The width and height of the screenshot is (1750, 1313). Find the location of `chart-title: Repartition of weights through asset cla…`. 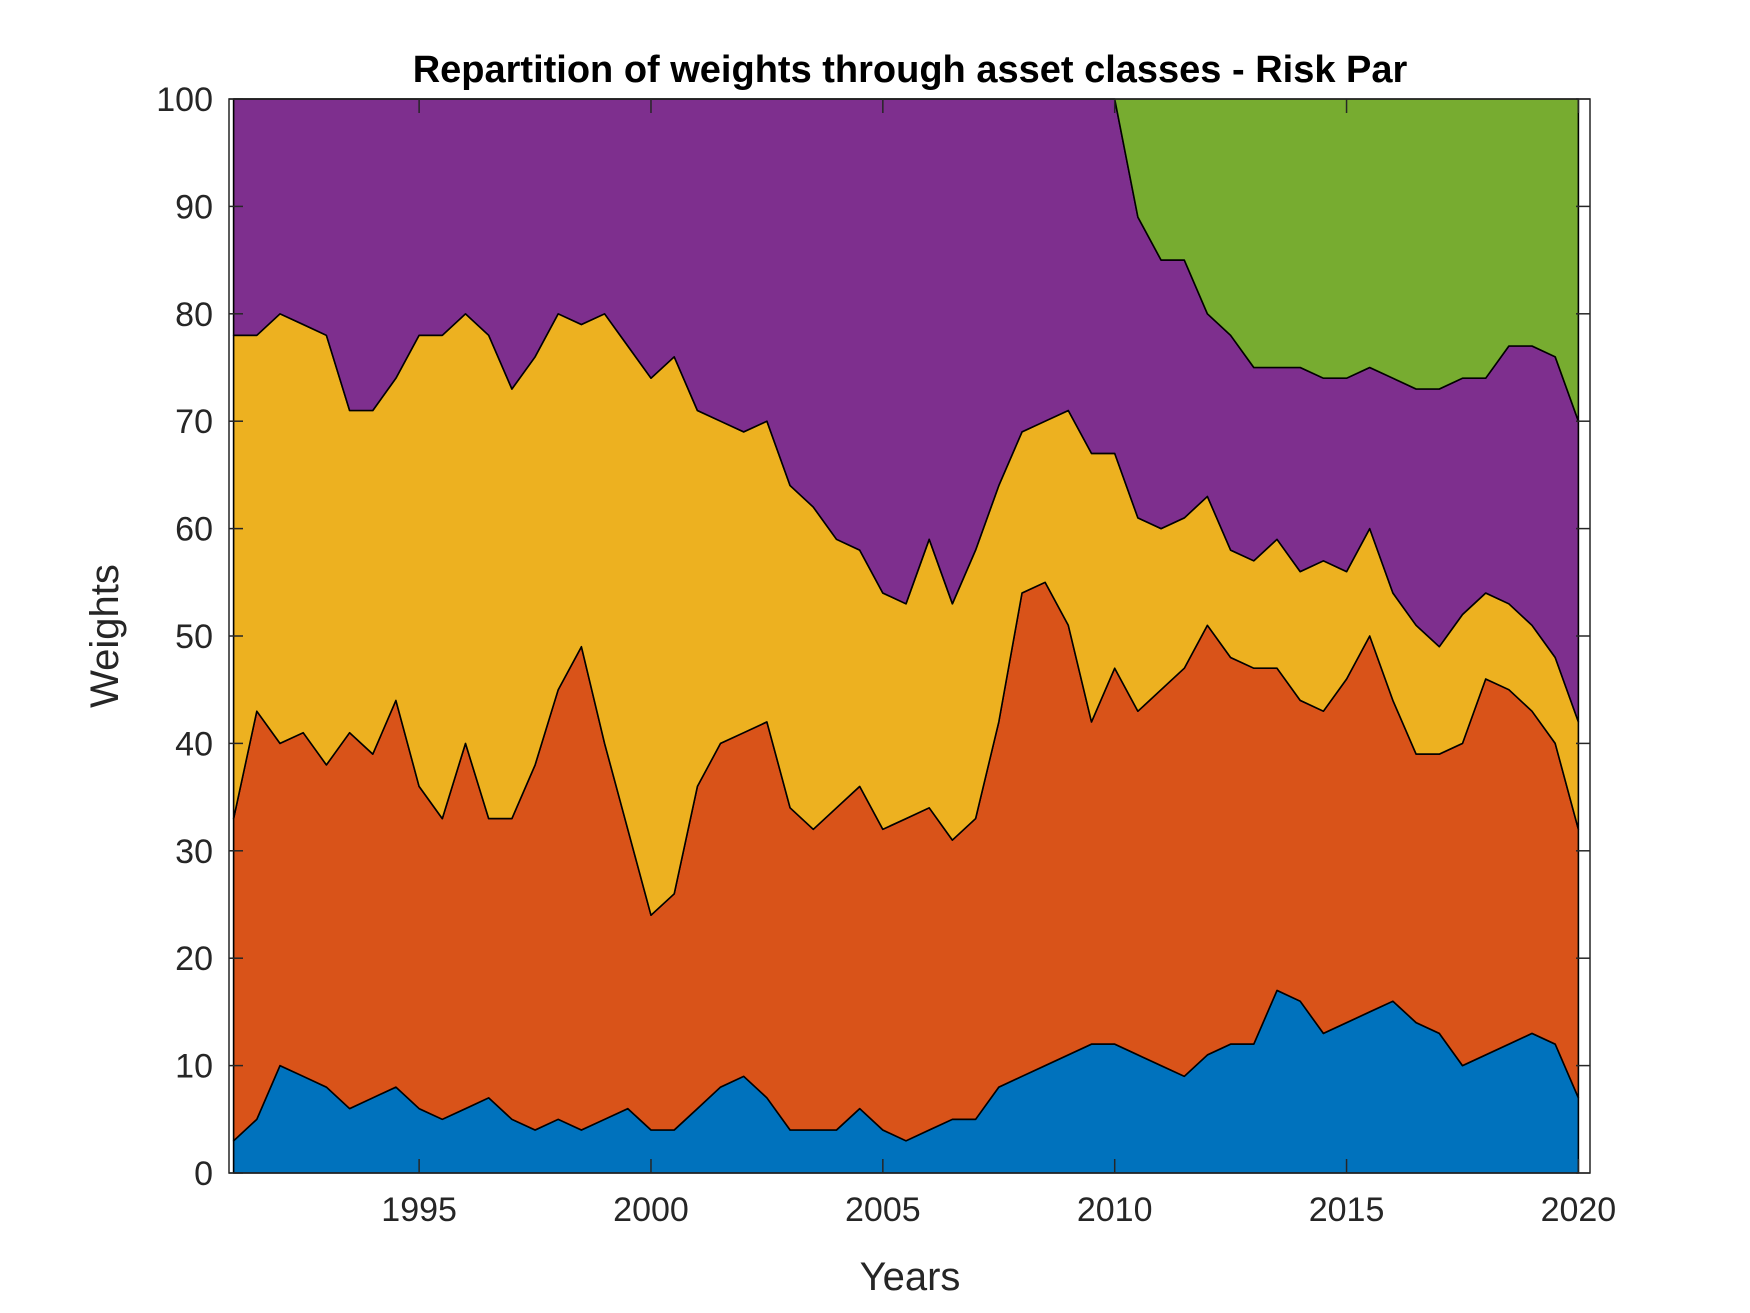

chart-title: Repartition of weights through asset cla… is located at coordinates (910, 70).